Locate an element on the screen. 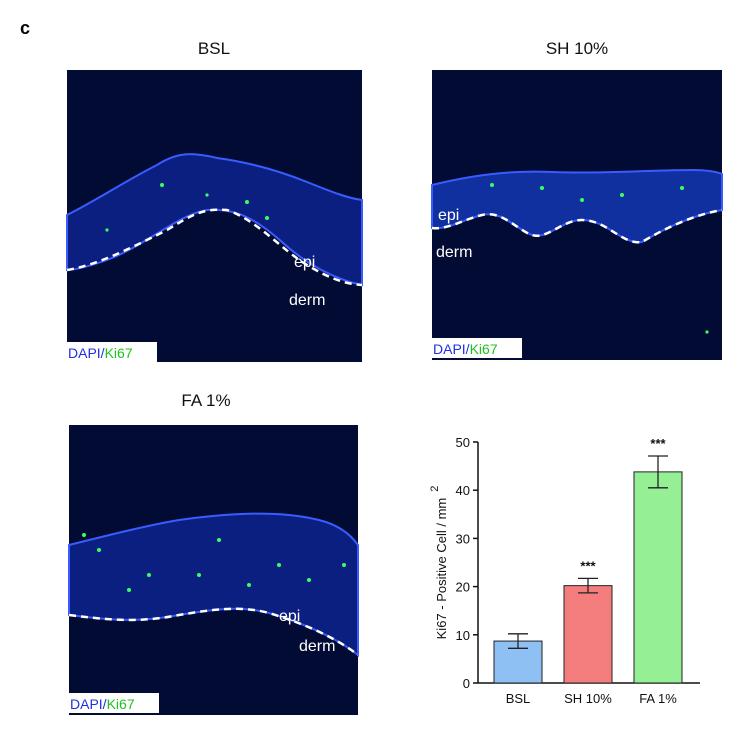 The height and width of the screenshot is (742, 753). image-title: FA 1% is located at coordinates (205, 400).